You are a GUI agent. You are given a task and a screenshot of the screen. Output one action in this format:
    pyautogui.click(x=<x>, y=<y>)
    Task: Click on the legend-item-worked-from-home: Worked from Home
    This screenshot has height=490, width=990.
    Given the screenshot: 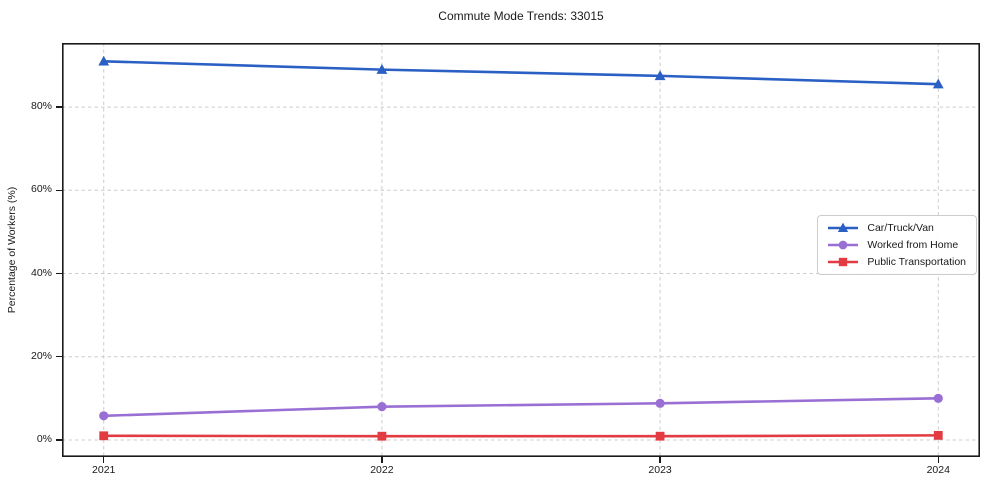 What is the action you would take?
    pyautogui.click(x=896, y=245)
    